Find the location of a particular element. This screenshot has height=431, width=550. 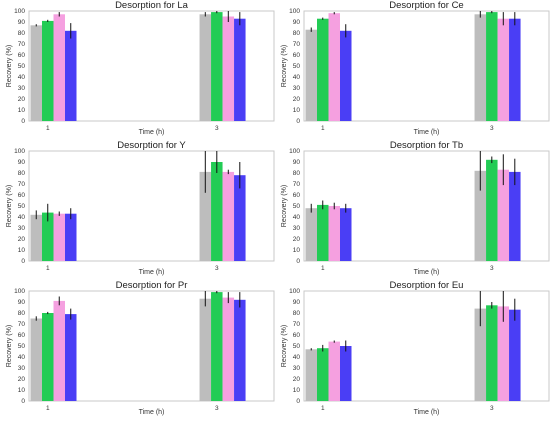

chart-title: Desorption for Ce is located at coordinates (426, 5).